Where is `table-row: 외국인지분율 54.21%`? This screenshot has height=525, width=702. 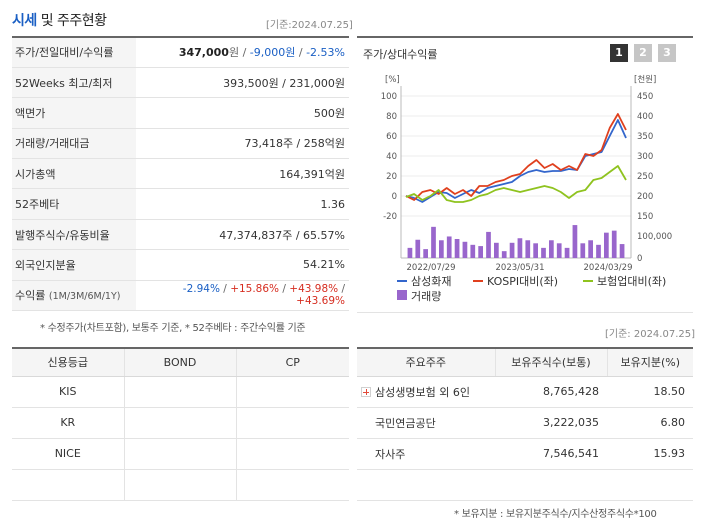 table-row: 외국인지분율 54.21% is located at coordinates (180, 265).